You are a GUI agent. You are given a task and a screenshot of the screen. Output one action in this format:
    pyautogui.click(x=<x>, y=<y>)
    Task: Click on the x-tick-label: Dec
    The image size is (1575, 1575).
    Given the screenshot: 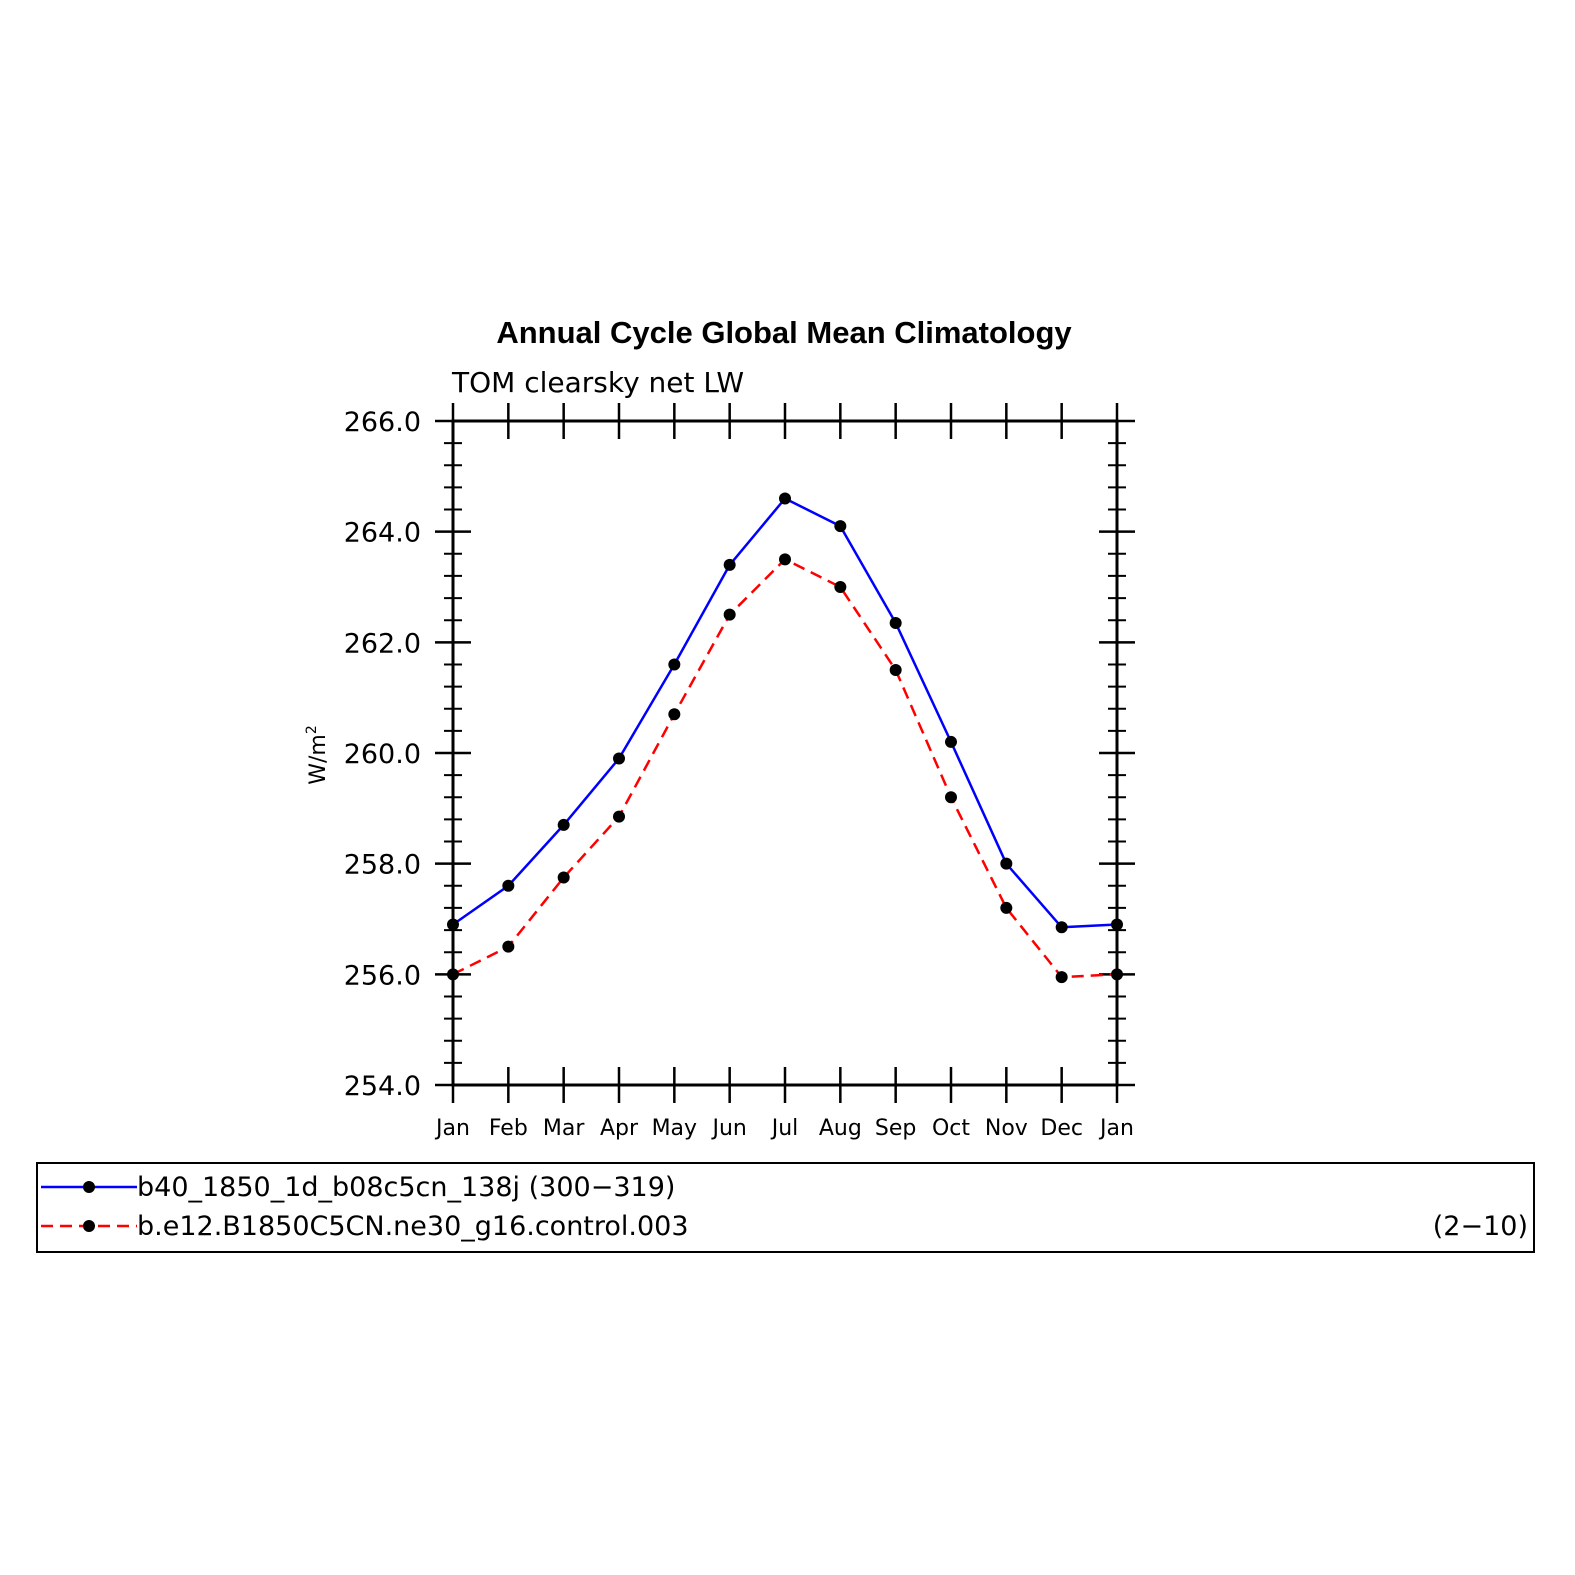 What is the action you would take?
    pyautogui.click(x=1061, y=1128)
    